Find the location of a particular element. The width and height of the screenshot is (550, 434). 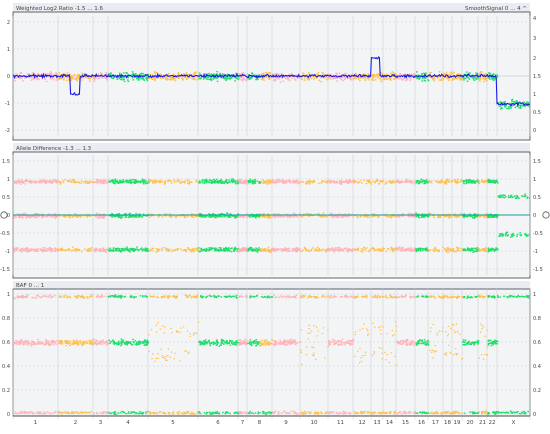

axis-tick-label: -0.5 is located at coordinates (538, 234).